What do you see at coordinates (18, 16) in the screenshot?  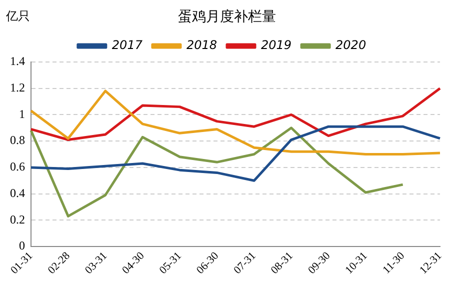 I see `y-axis-title: 亿只` at bounding box center [18, 16].